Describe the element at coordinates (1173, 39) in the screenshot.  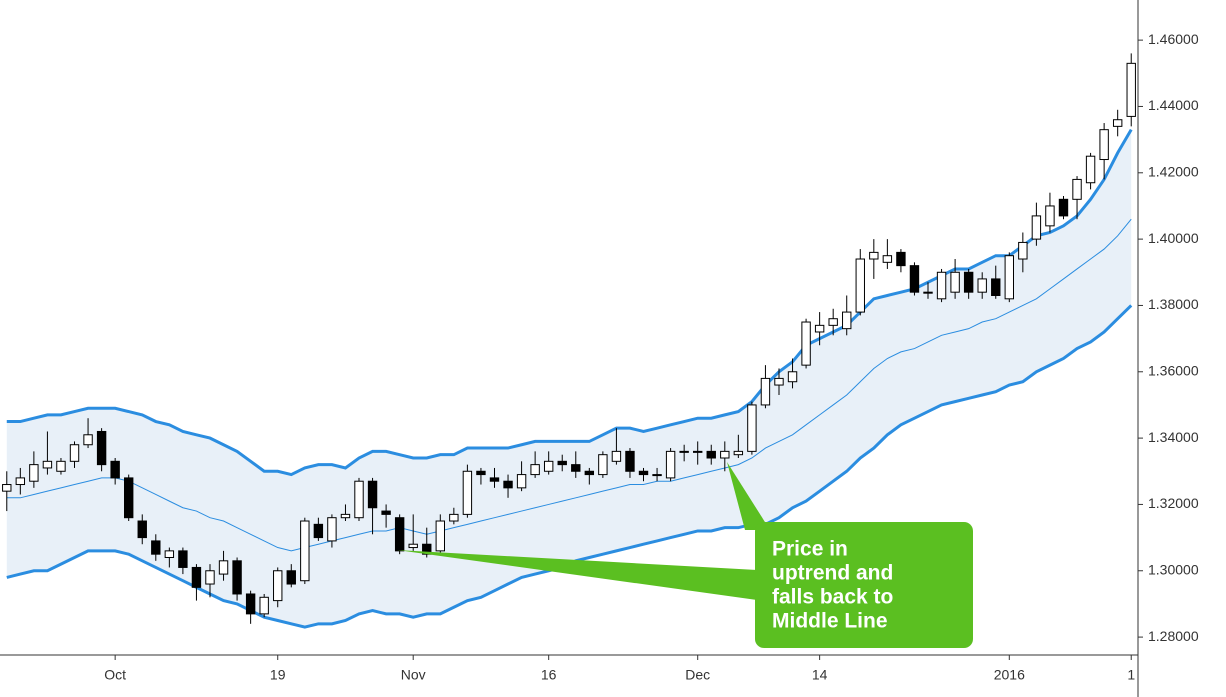
I see `y-tick-label: 1.46000` at that location.